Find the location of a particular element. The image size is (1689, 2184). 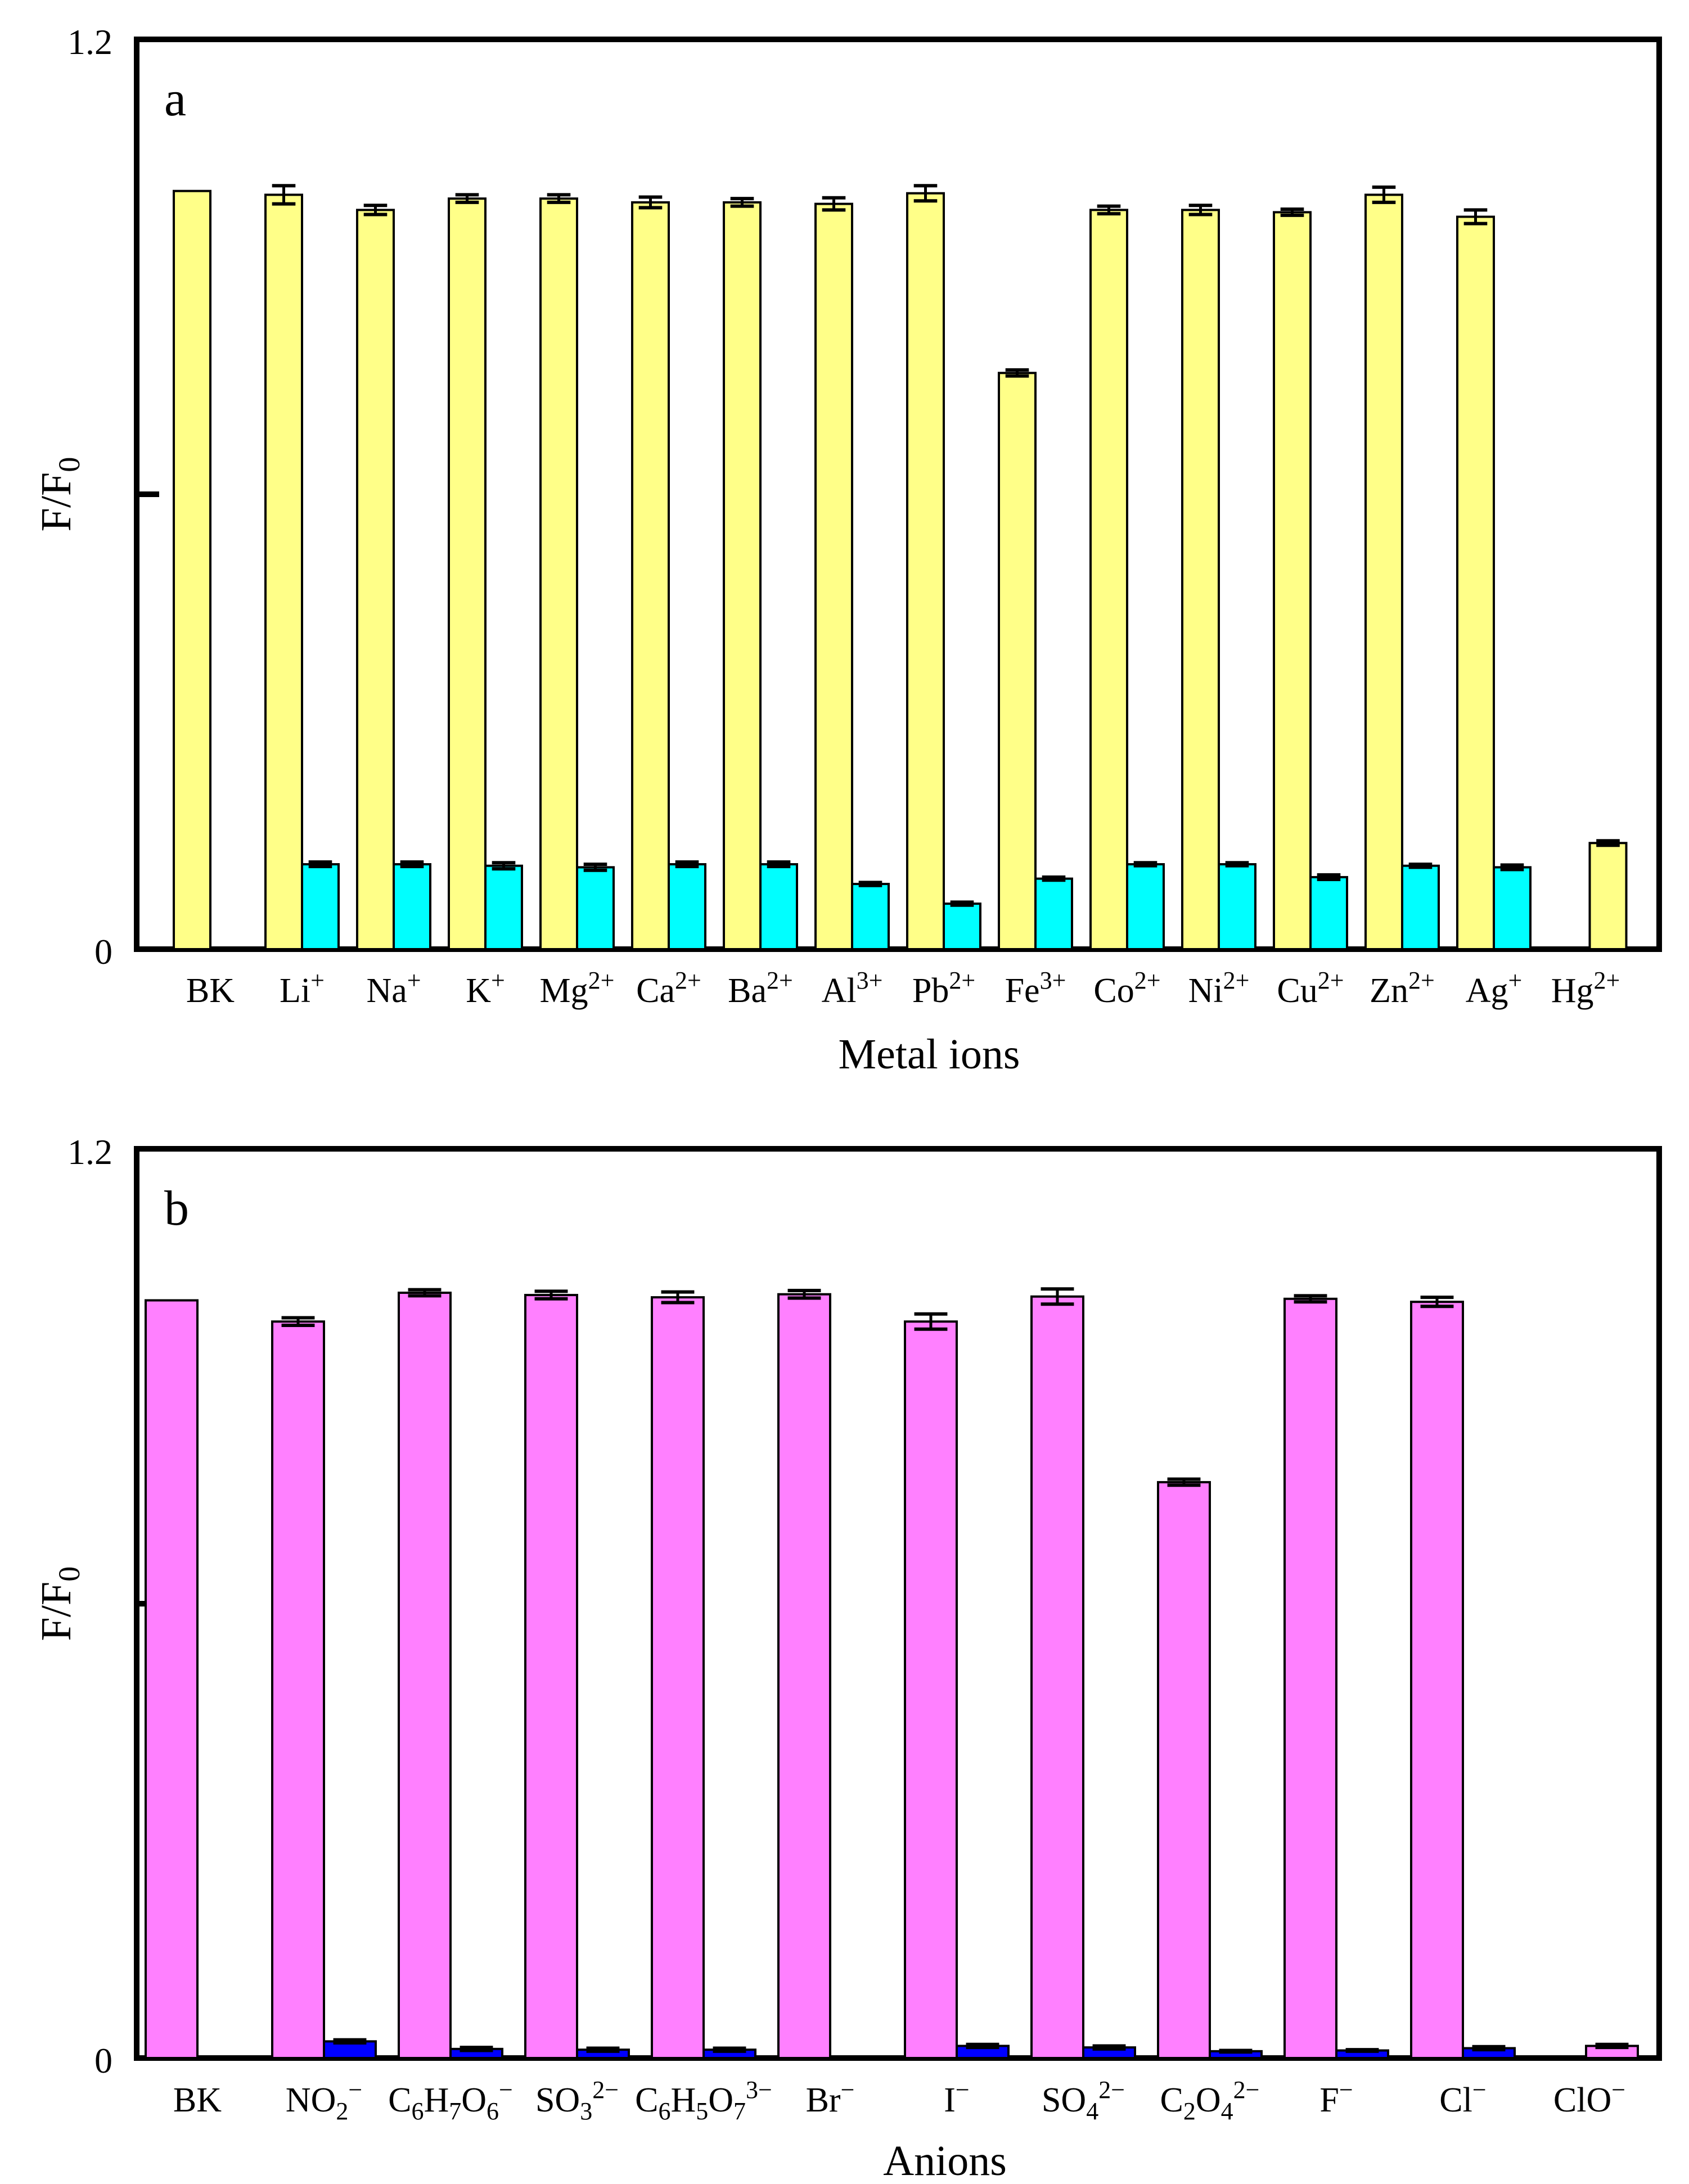

panel-a-x-tick-label: Al3+ is located at coordinates (852, 988).